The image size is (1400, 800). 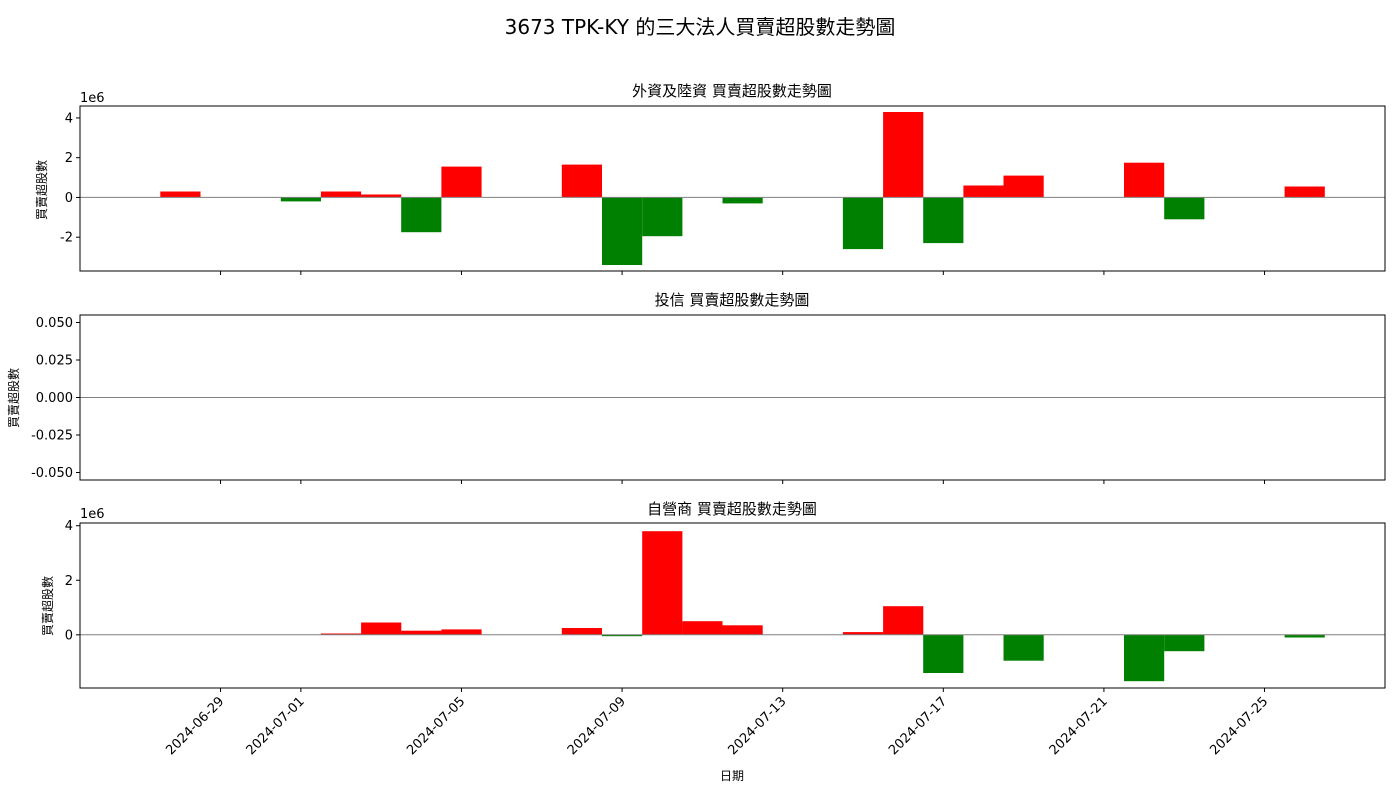 I want to click on bars, so click(x=822, y=606).